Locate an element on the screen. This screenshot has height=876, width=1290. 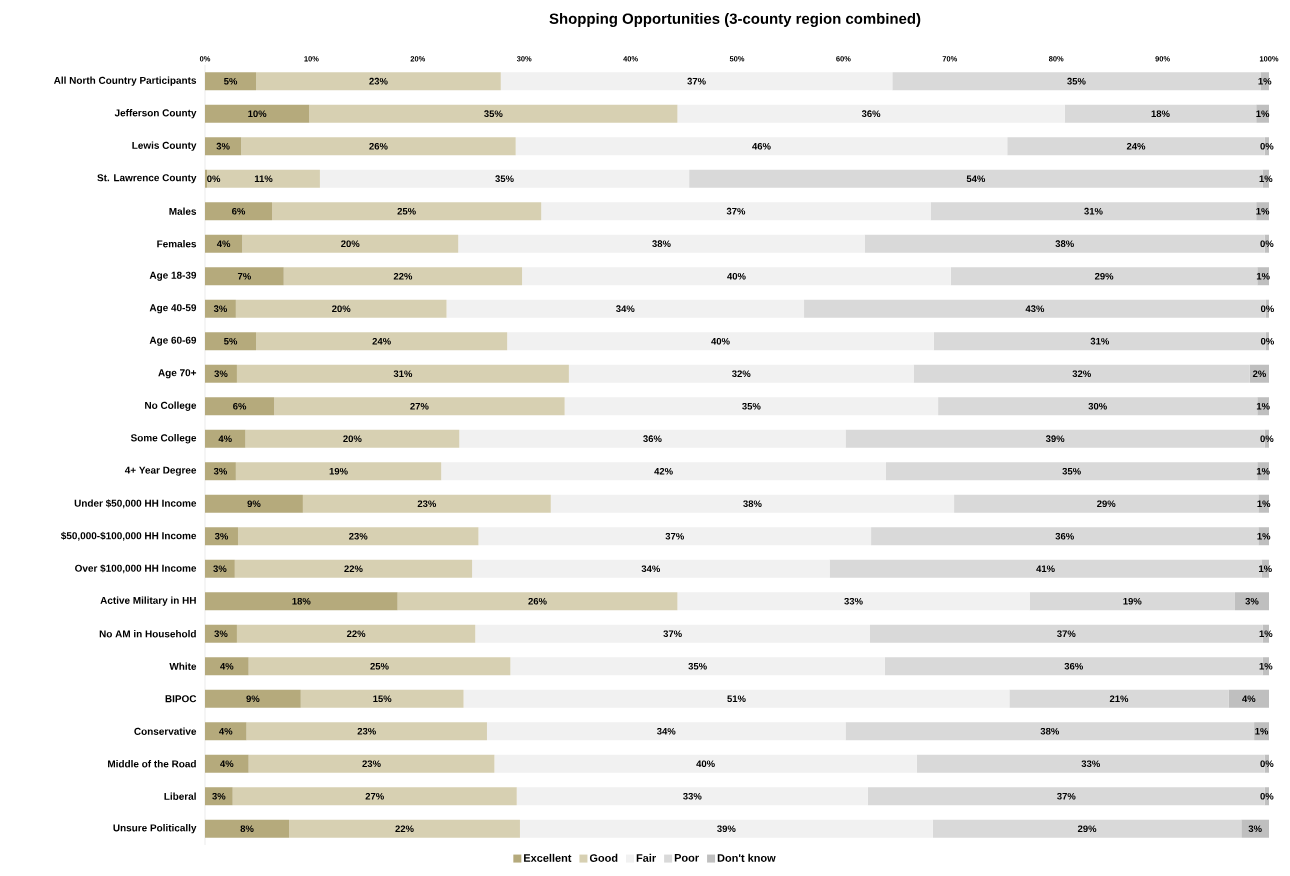
y-tick-label: Males is located at coordinates (183, 211).